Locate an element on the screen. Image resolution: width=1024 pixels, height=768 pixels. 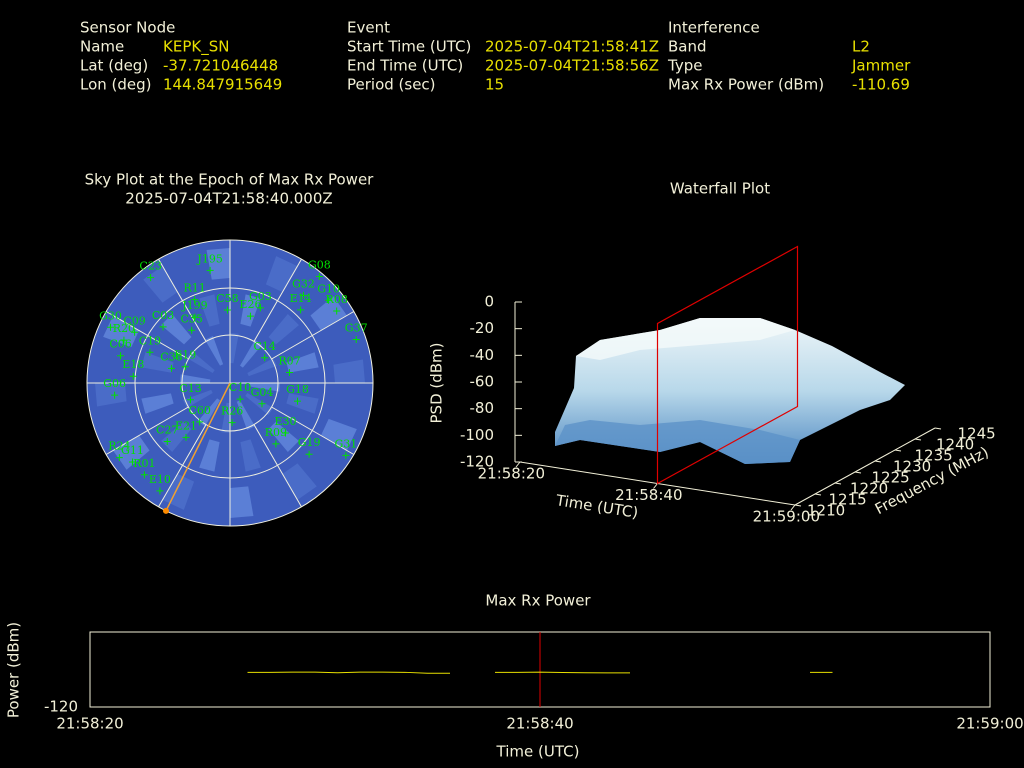
satellite-label: E21 is located at coordinates (186, 425).